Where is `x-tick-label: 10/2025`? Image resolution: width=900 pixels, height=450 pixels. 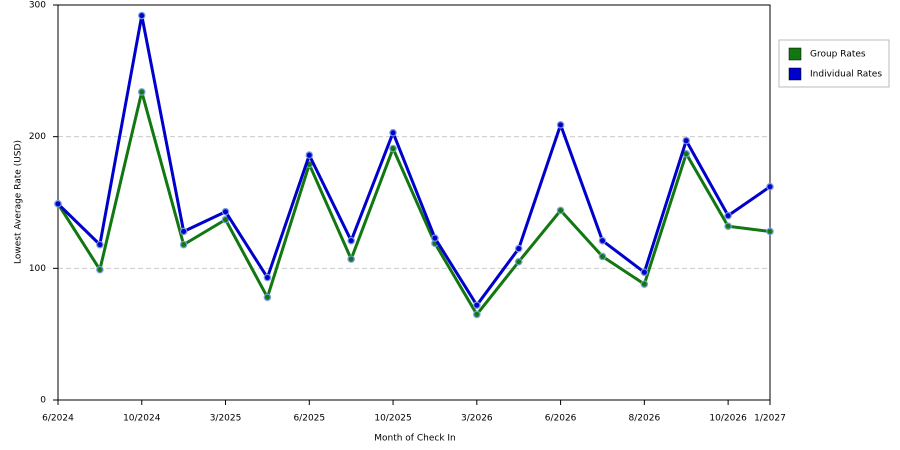
x-tick-label: 10/2025 is located at coordinates (392, 419).